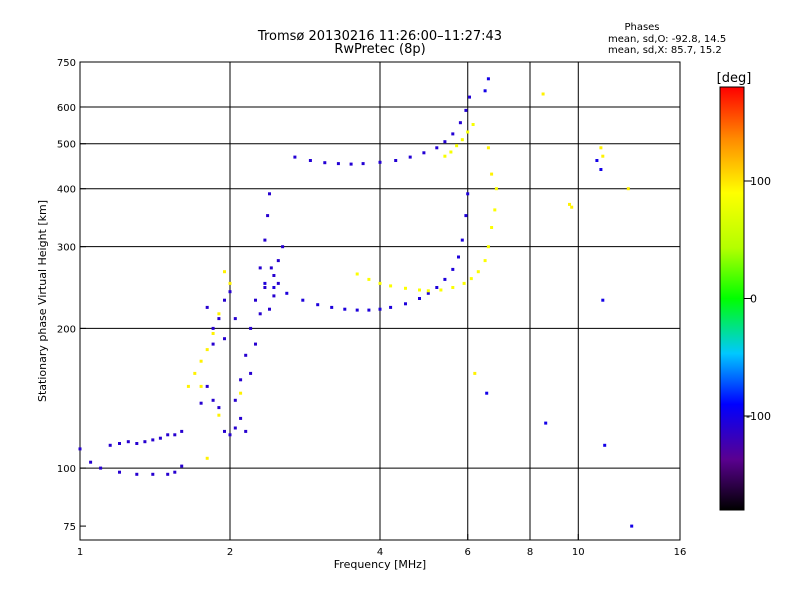  Describe the element at coordinates (732, 298) in the screenshot. I see `colorbar` at that location.